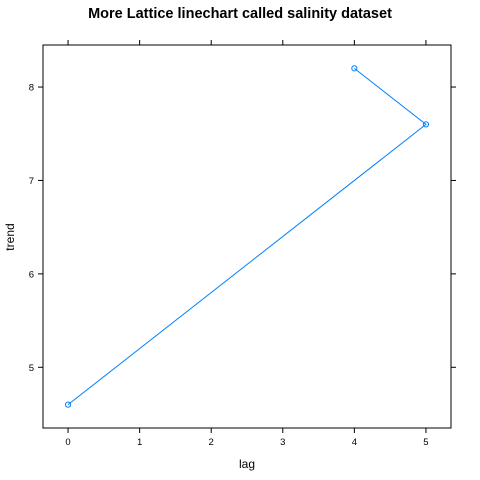 This screenshot has height=480, width=480. I want to click on y-tick-label: 8, so click(31, 88).